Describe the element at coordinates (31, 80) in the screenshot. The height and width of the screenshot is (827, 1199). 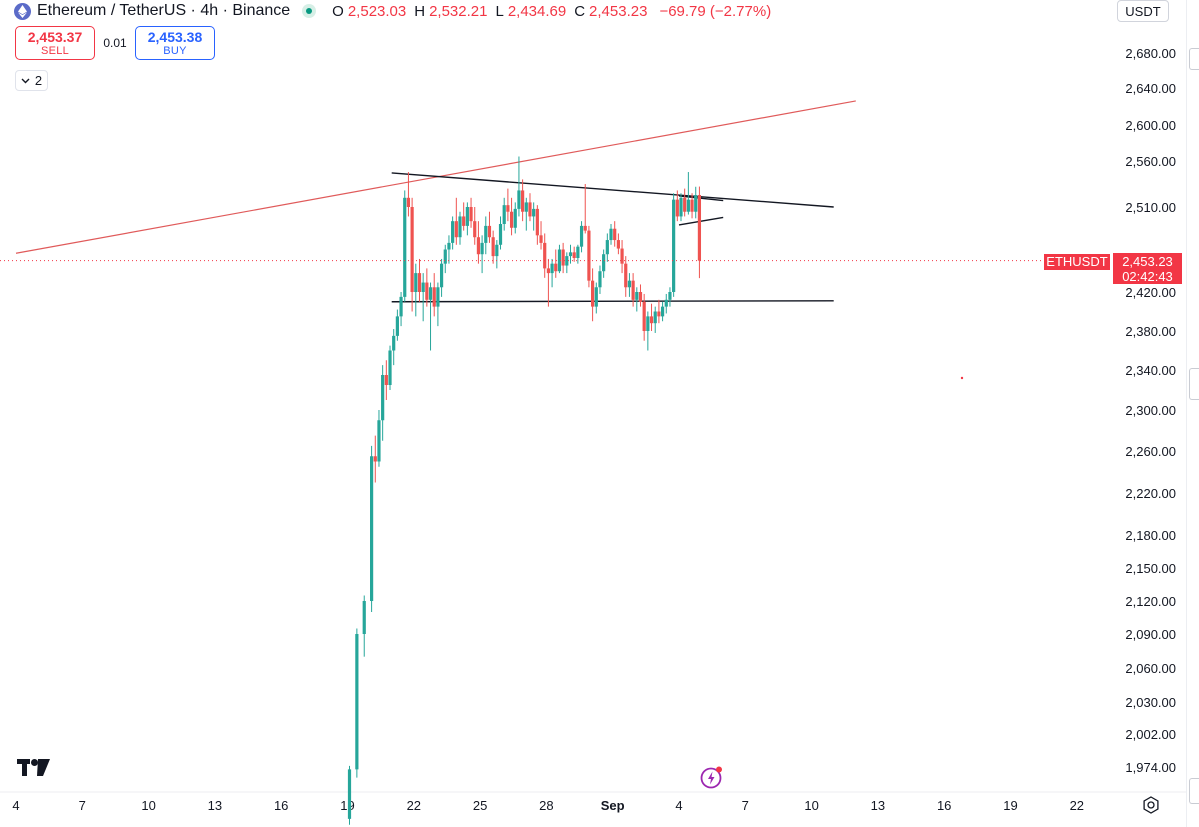
I see `indicators-toggle: 2` at that location.